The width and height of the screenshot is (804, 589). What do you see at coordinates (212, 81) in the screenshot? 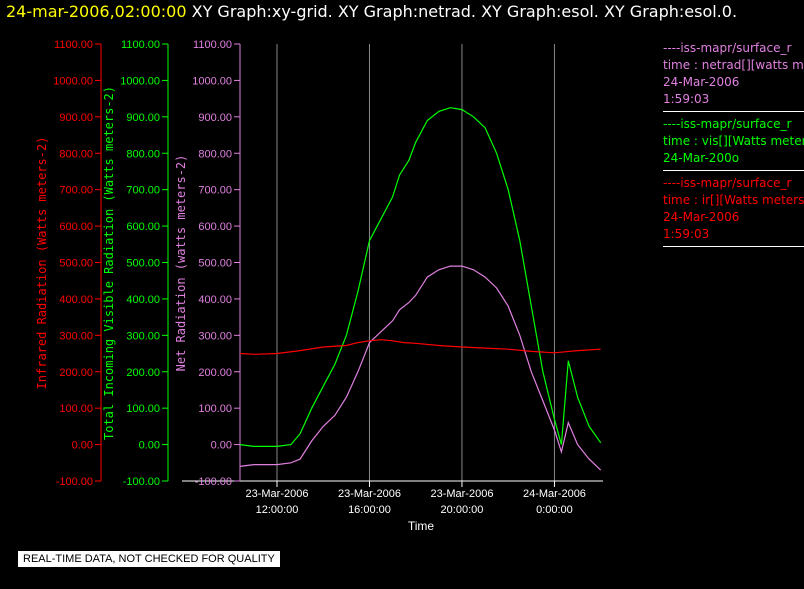
I see `y-tick-label-2-11: 1000.00` at bounding box center [212, 81].